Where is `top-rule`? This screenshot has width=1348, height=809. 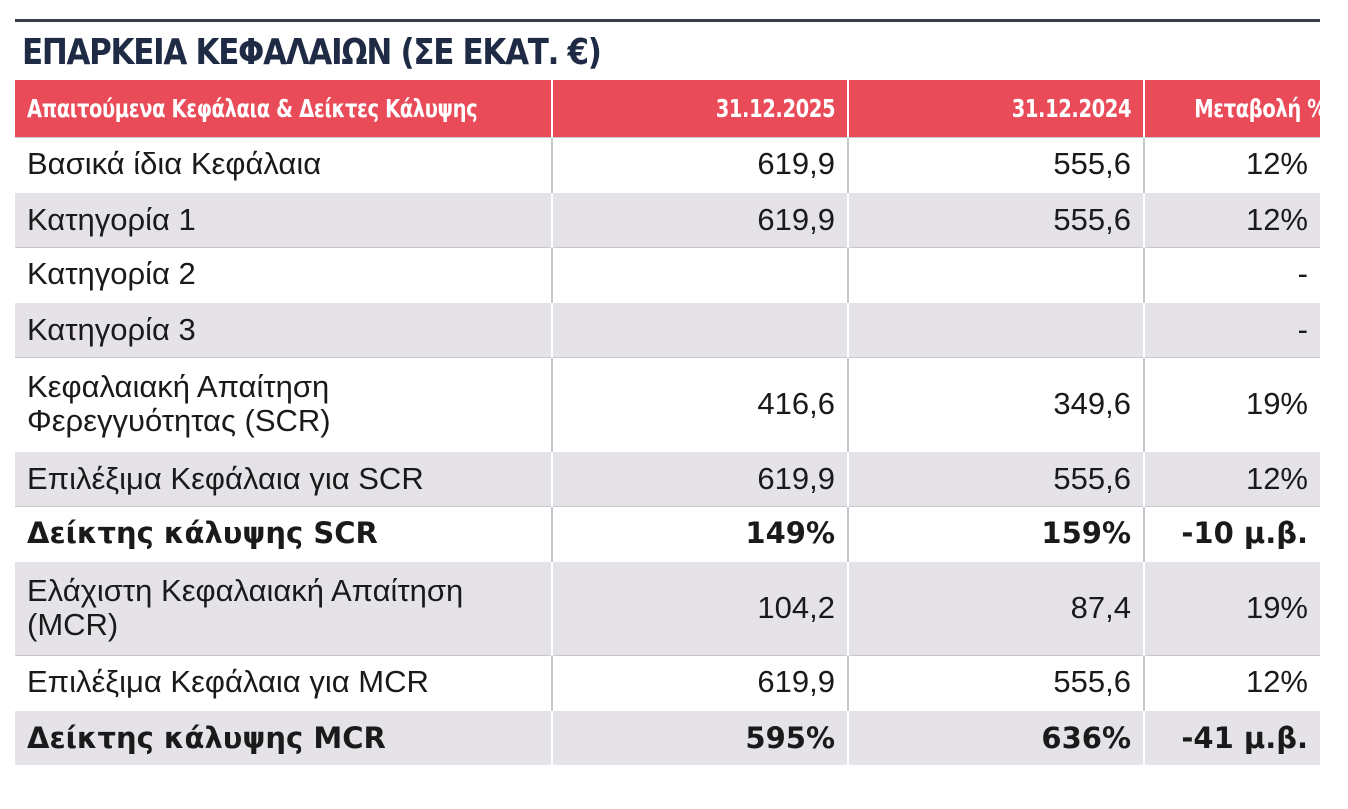 top-rule is located at coordinates (667, 20).